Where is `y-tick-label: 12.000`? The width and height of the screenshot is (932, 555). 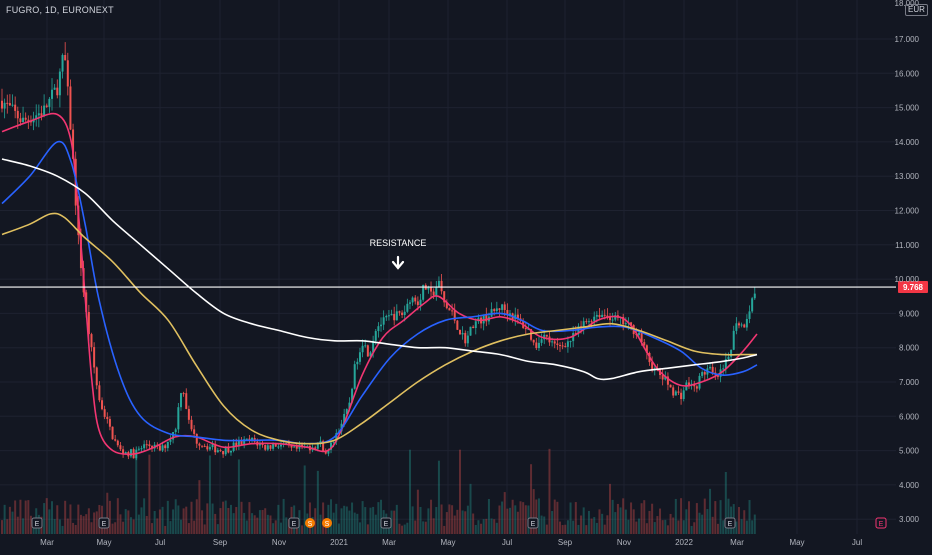 y-tick-label: 12.000 is located at coordinates (907, 211).